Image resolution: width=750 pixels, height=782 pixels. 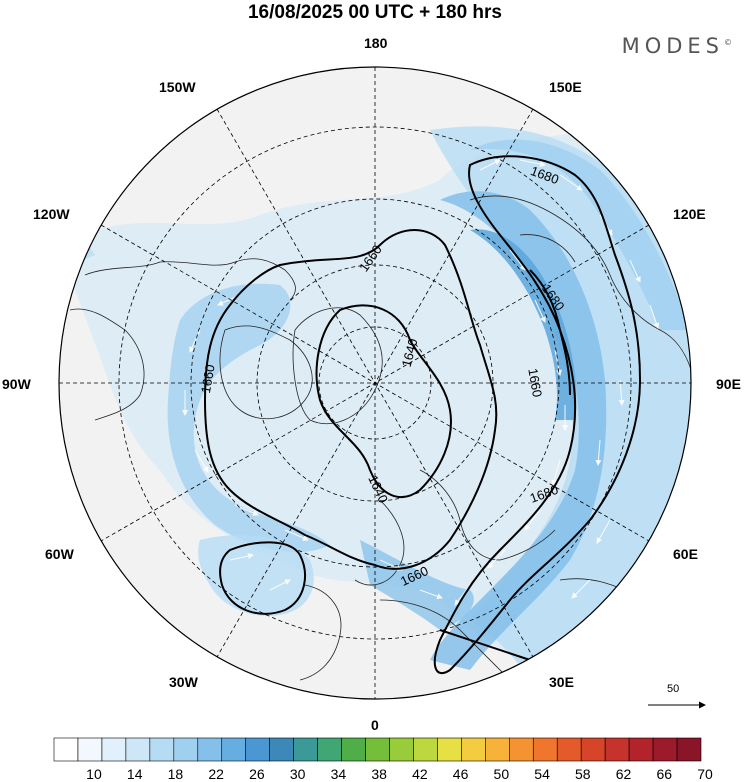 I want to click on colorbar-tick-label: 26, so click(x=257, y=774).